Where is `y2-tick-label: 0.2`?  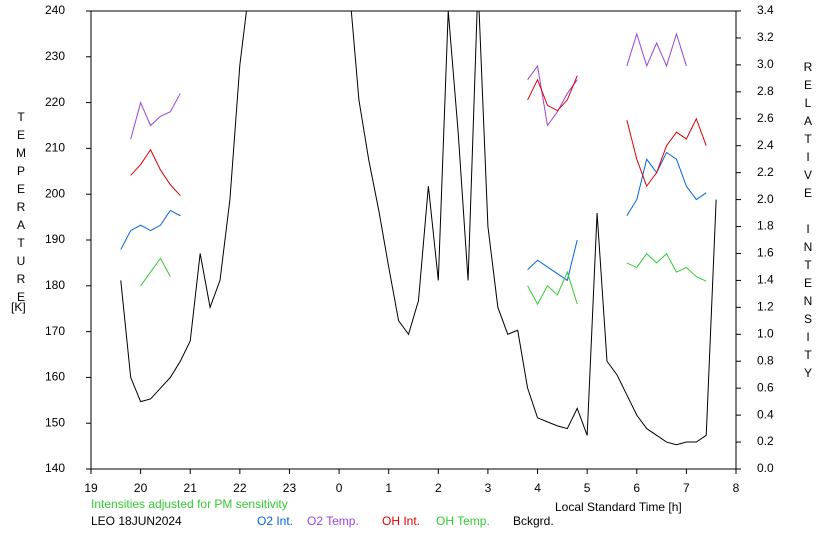 y2-tick-label: 0.2 is located at coordinates (765, 441).